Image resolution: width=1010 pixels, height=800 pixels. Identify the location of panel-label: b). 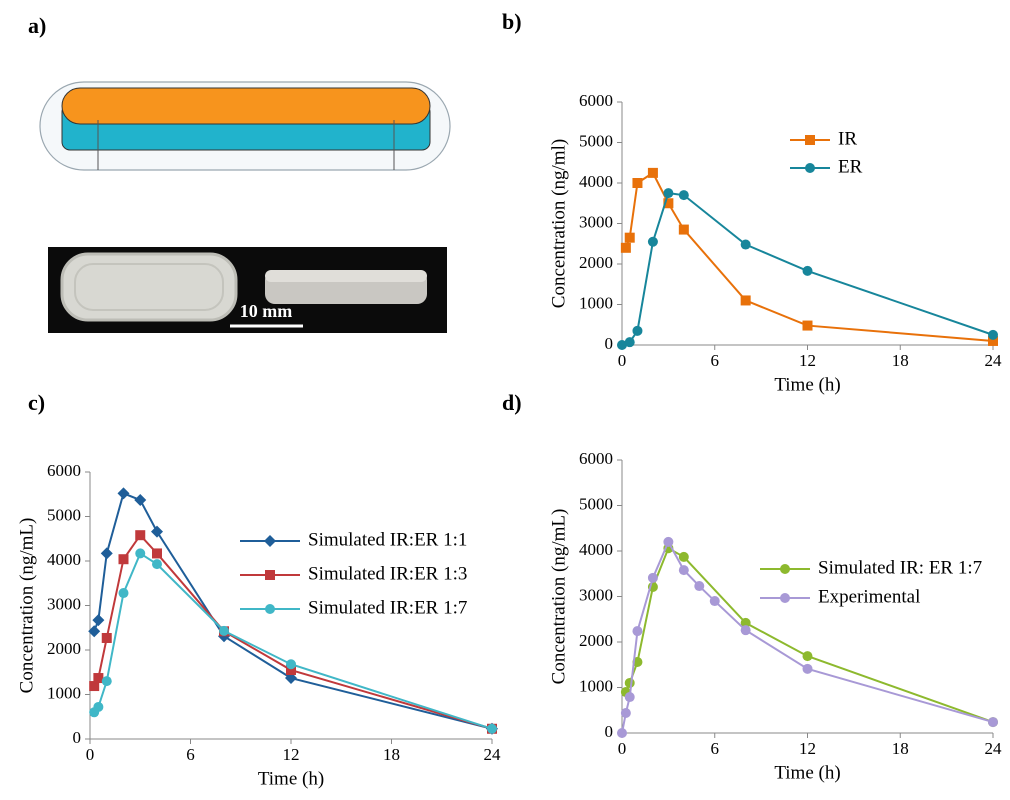
(512, 21).